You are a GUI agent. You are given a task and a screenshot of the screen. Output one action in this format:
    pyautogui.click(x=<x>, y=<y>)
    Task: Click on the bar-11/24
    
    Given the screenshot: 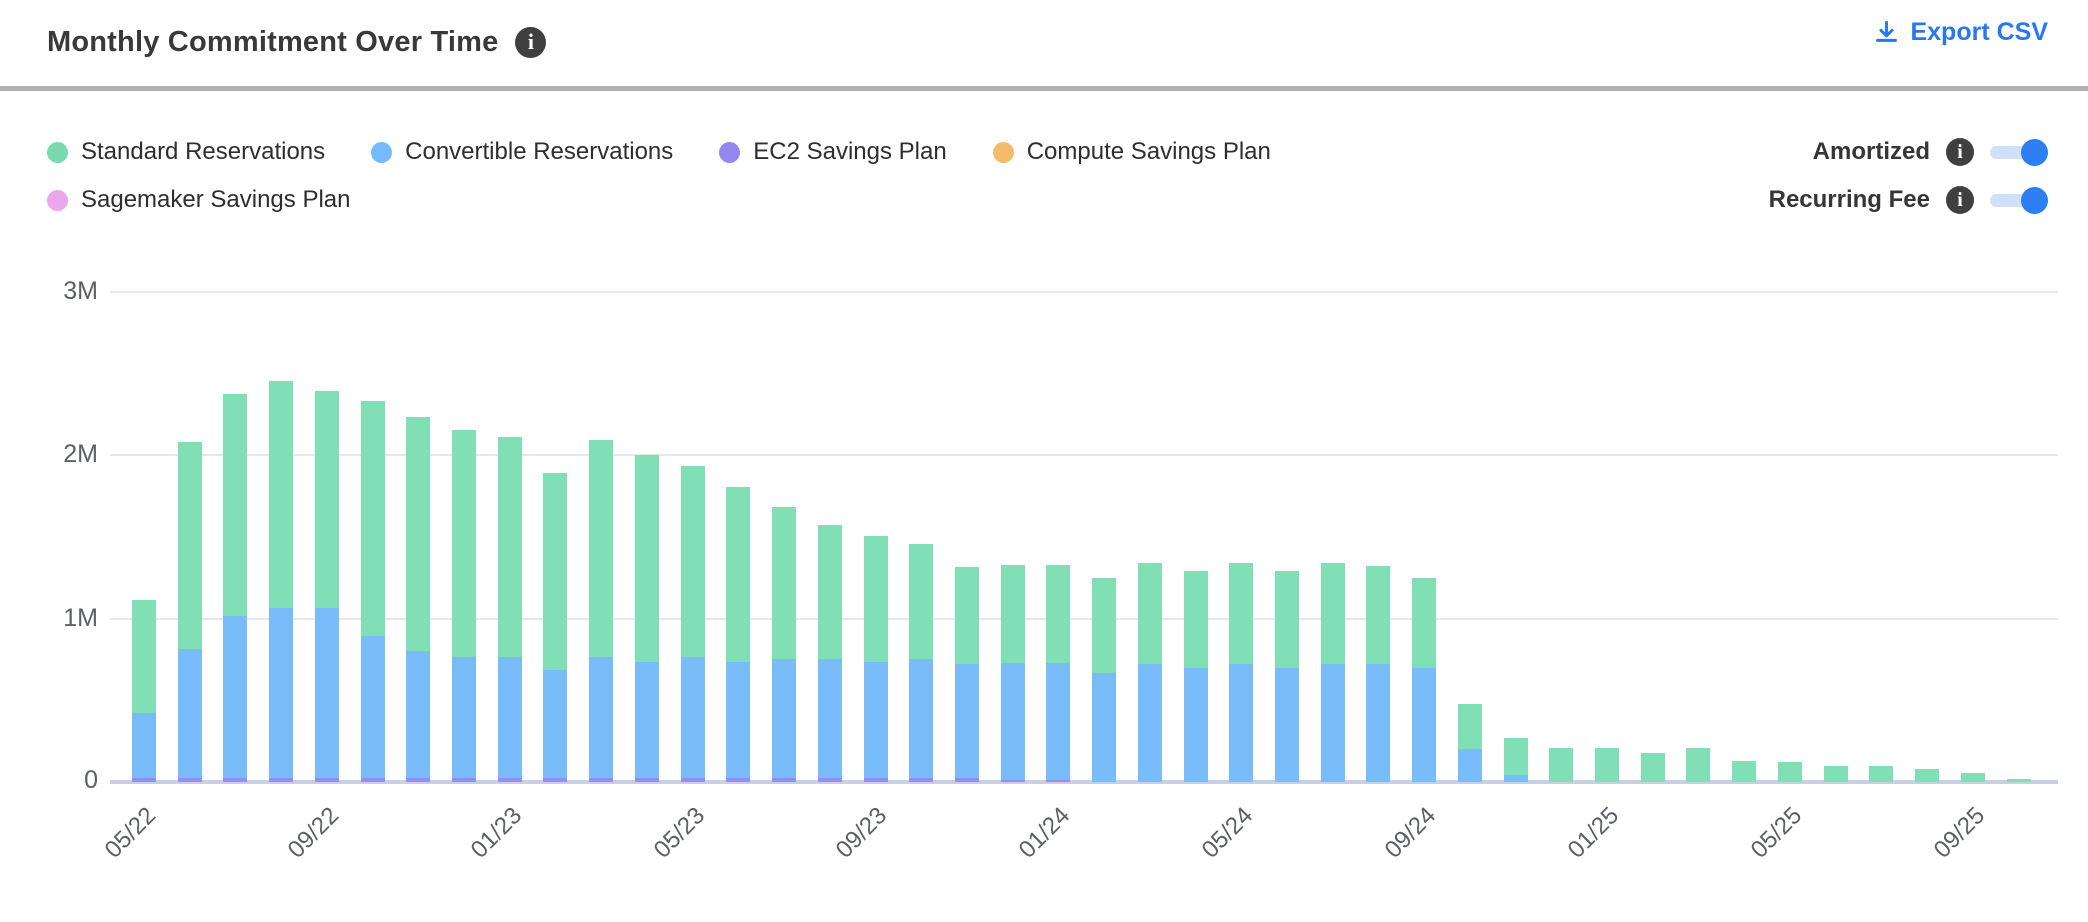 What is the action you would take?
    pyautogui.click(x=1515, y=759)
    